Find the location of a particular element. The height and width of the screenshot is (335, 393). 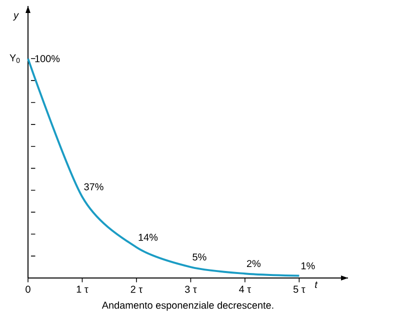

x-tick-label: 5 τ is located at coordinates (299, 289).